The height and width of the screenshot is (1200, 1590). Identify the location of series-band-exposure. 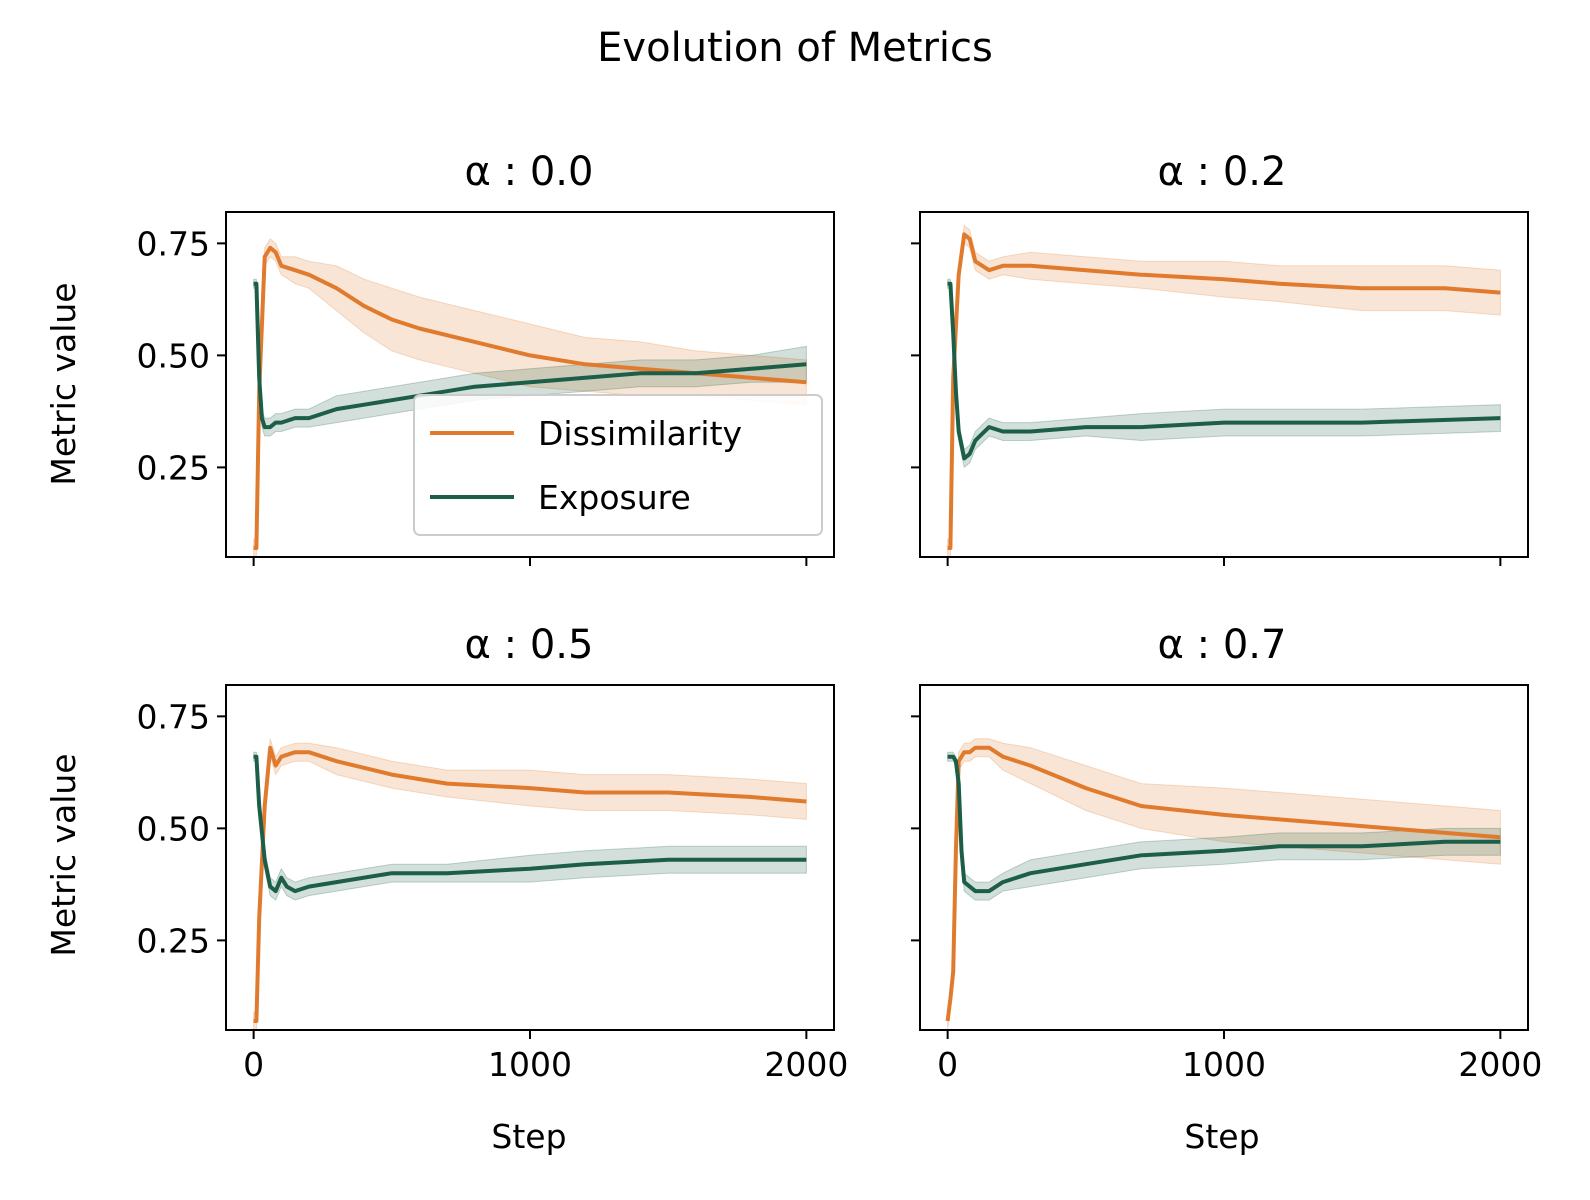
(530, 826).